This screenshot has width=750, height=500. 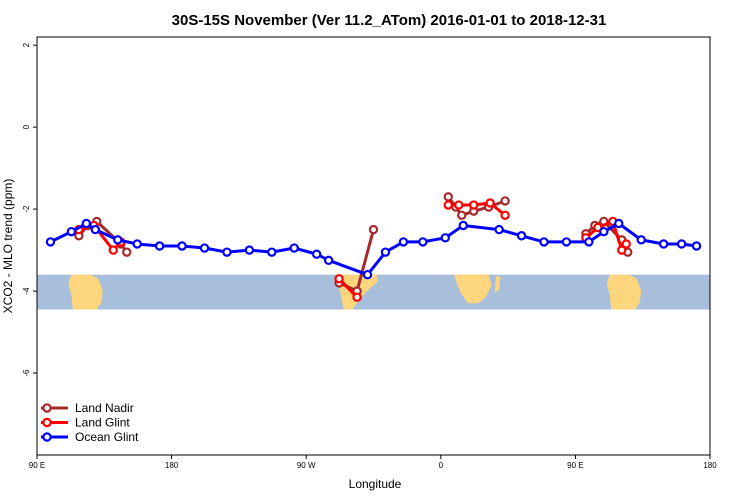 I want to click on x-axis: 90 E 180 90 W 0 90 E 180, so click(x=373, y=462).